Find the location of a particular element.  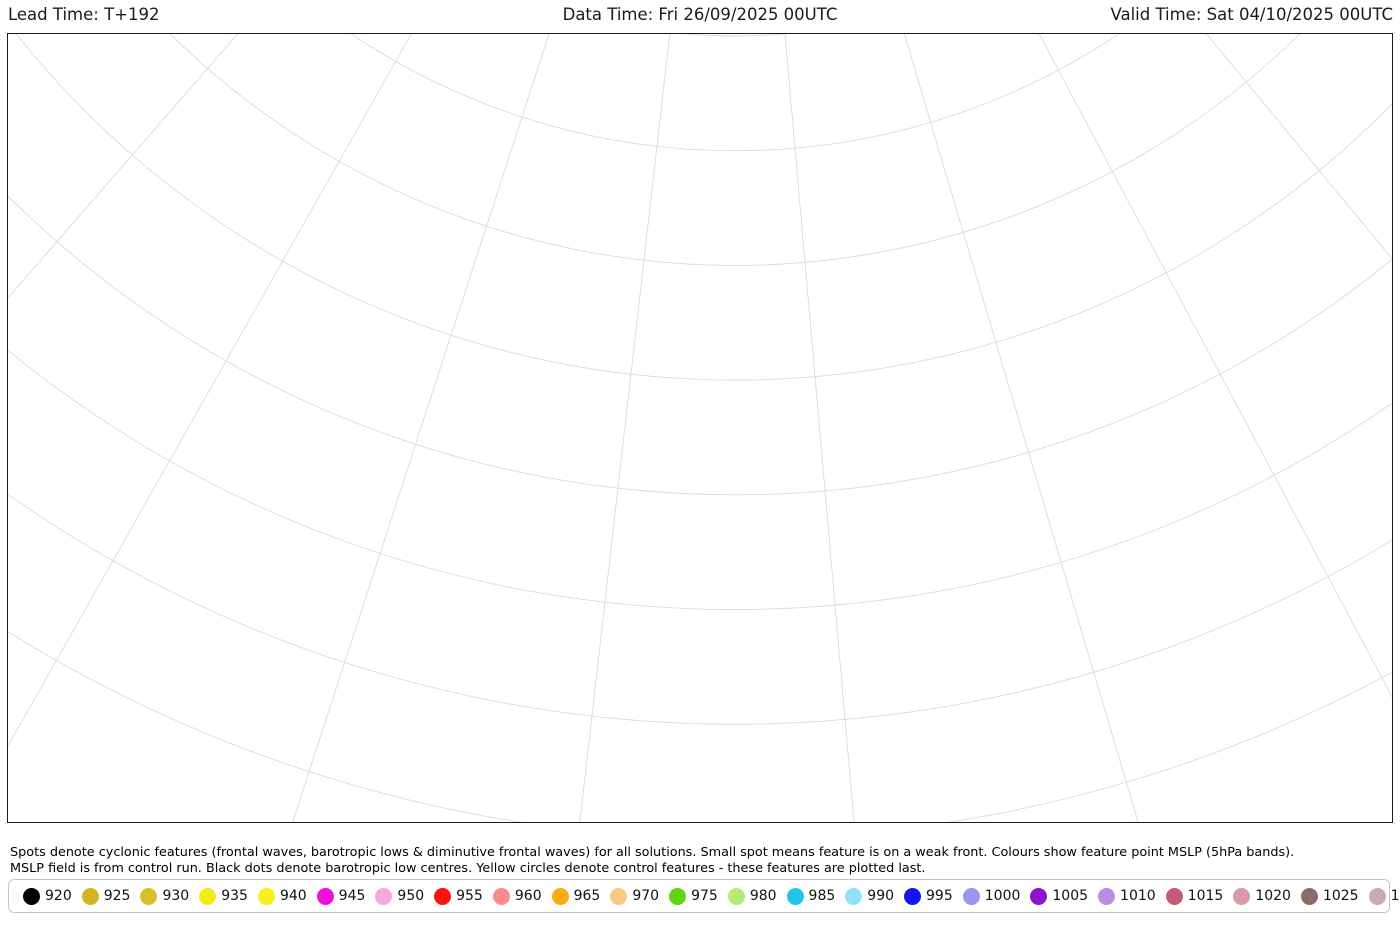

legend-item: 1010 is located at coordinates (1127, 896).